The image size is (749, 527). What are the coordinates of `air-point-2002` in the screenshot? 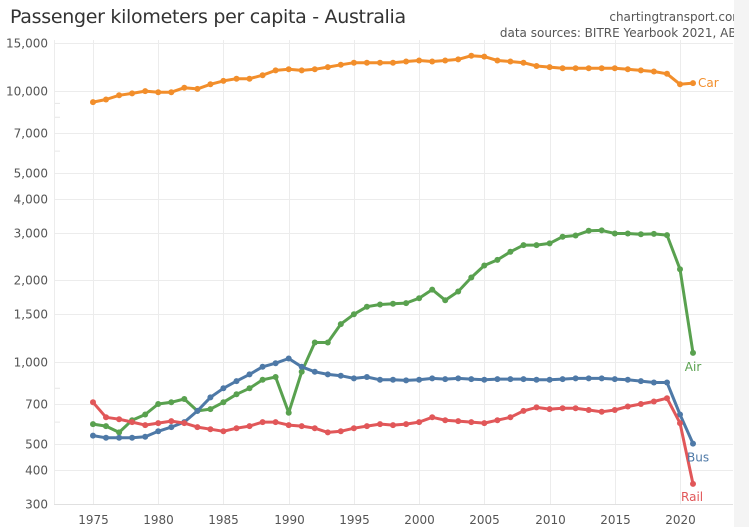 It's located at (445, 300).